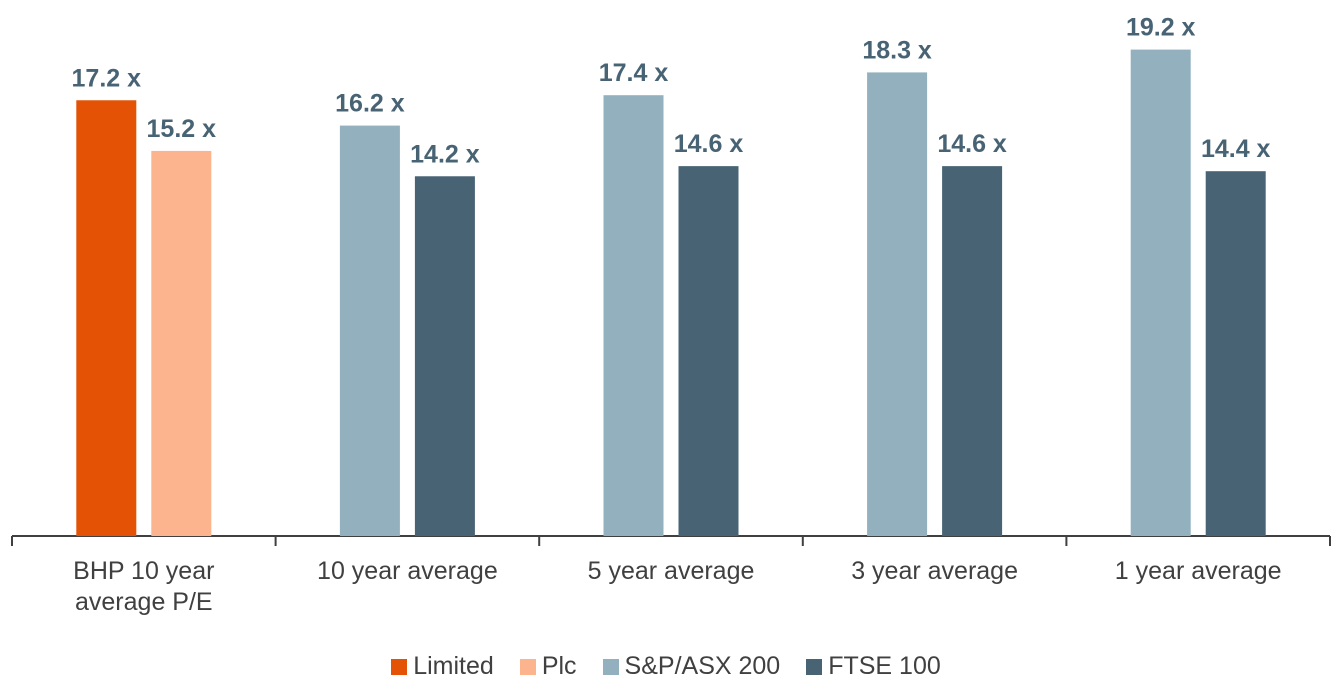 The width and height of the screenshot is (1332, 682). Describe the element at coordinates (634, 73) in the screenshot. I see `data-label: 17.4 x` at that location.